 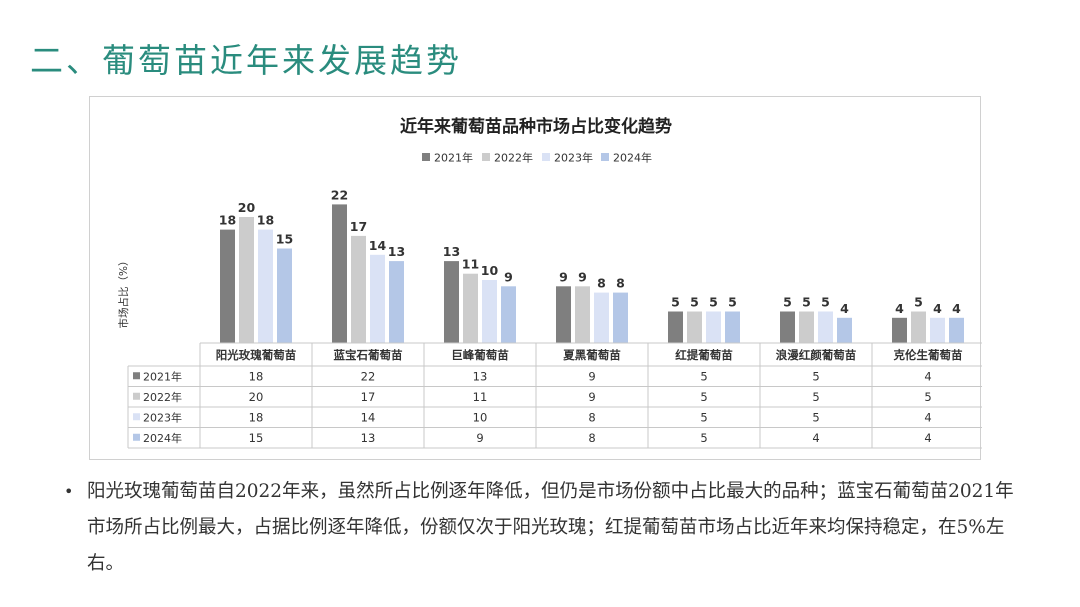 What do you see at coordinates (928, 355) in the screenshot?
I see `category-label: 克伦生葡萄苗` at bounding box center [928, 355].